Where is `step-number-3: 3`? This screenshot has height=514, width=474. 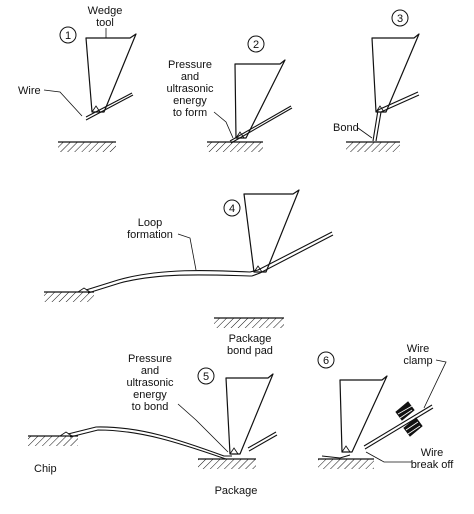
step-number-3: 3 is located at coordinates (400, 19).